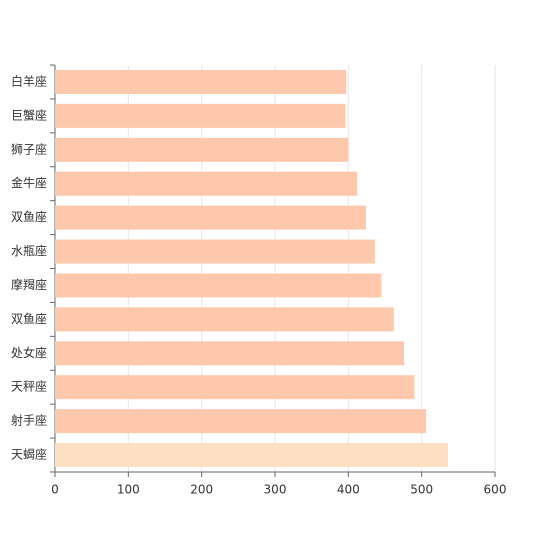 The image size is (550, 550). What do you see at coordinates (348, 490) in the screenshot?
I see `x-tick-label: 400` at bounding box center [348, 490].